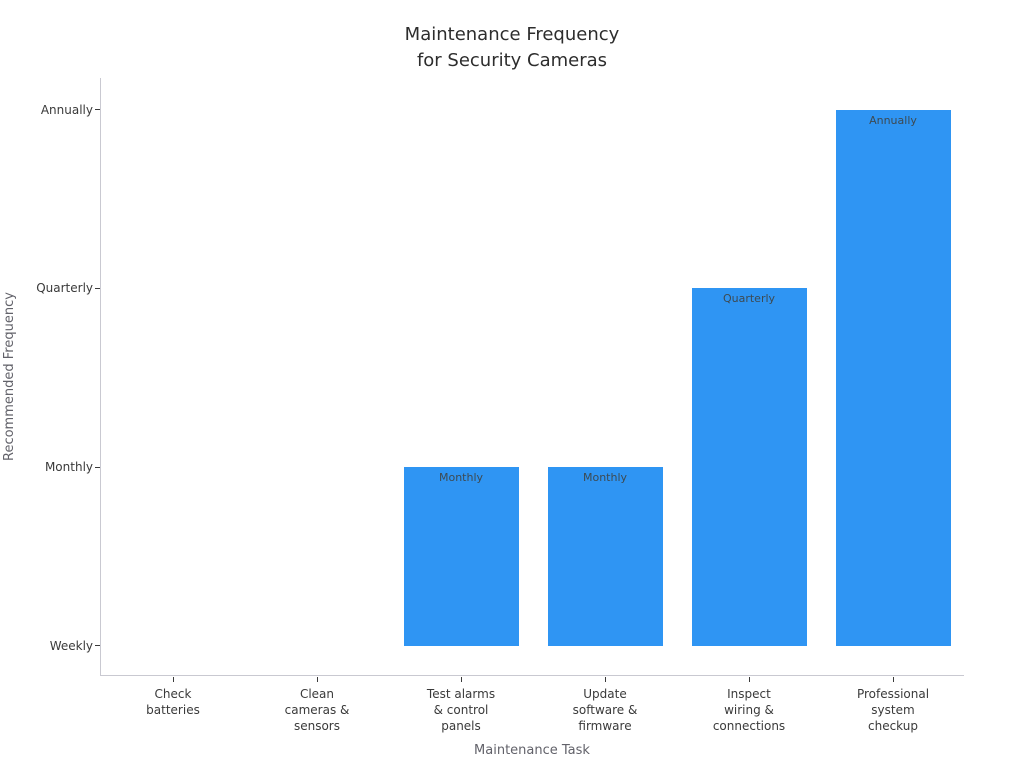 This screenshot has height=768, width=1024. I want to click on bar-3: Monthly, so click(605, 556).